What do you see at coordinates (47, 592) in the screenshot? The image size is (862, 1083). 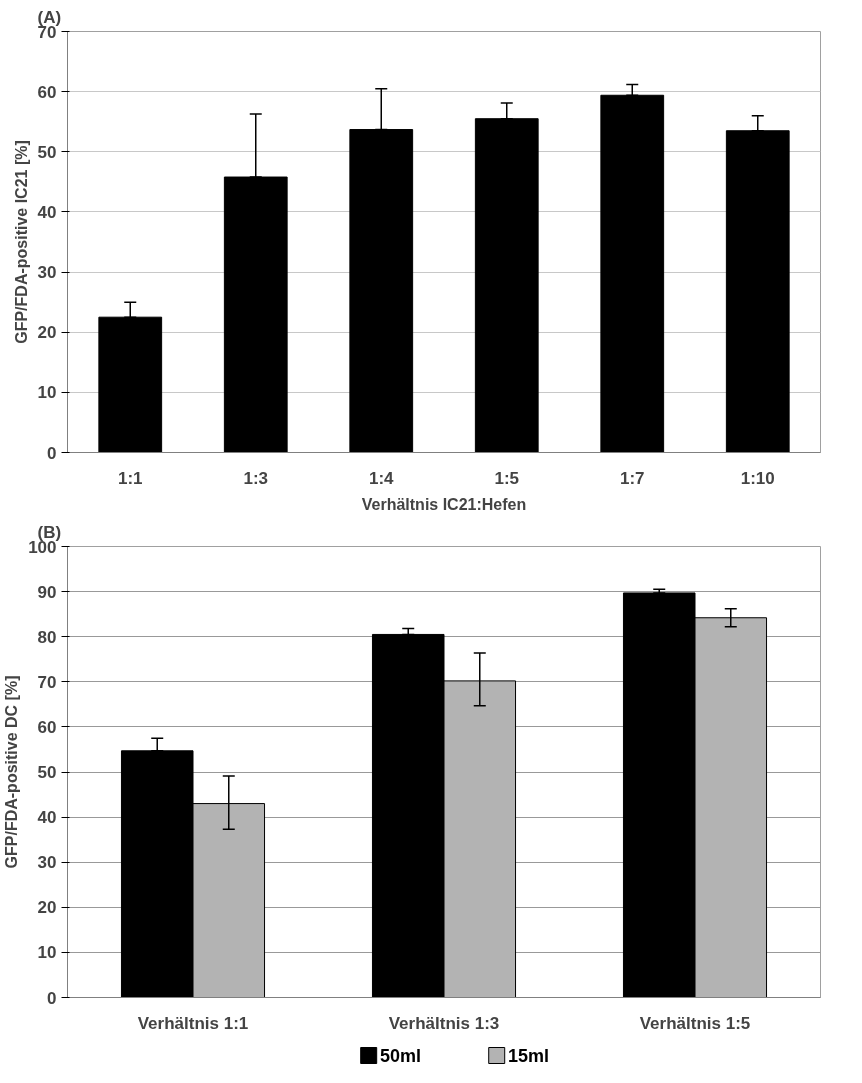 I see `y-tick-label: 90` at bounding box center [47, 592].